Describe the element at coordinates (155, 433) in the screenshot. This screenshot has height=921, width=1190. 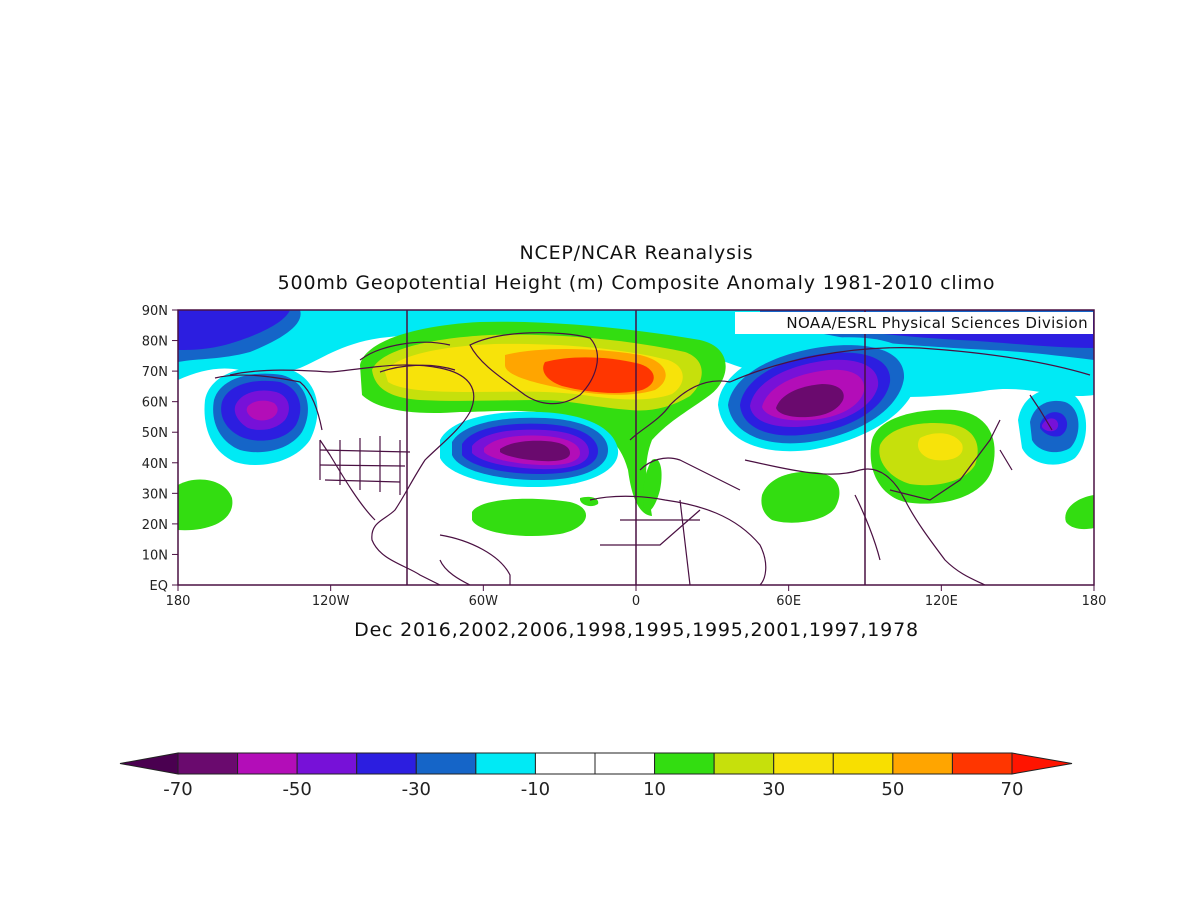
I see `y-tick-label: 50N` at that location.